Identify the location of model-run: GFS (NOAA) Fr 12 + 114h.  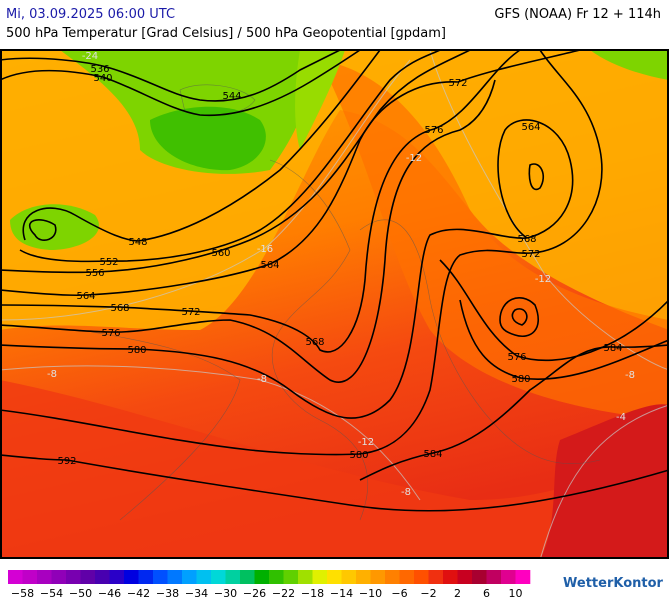
(577, 14).